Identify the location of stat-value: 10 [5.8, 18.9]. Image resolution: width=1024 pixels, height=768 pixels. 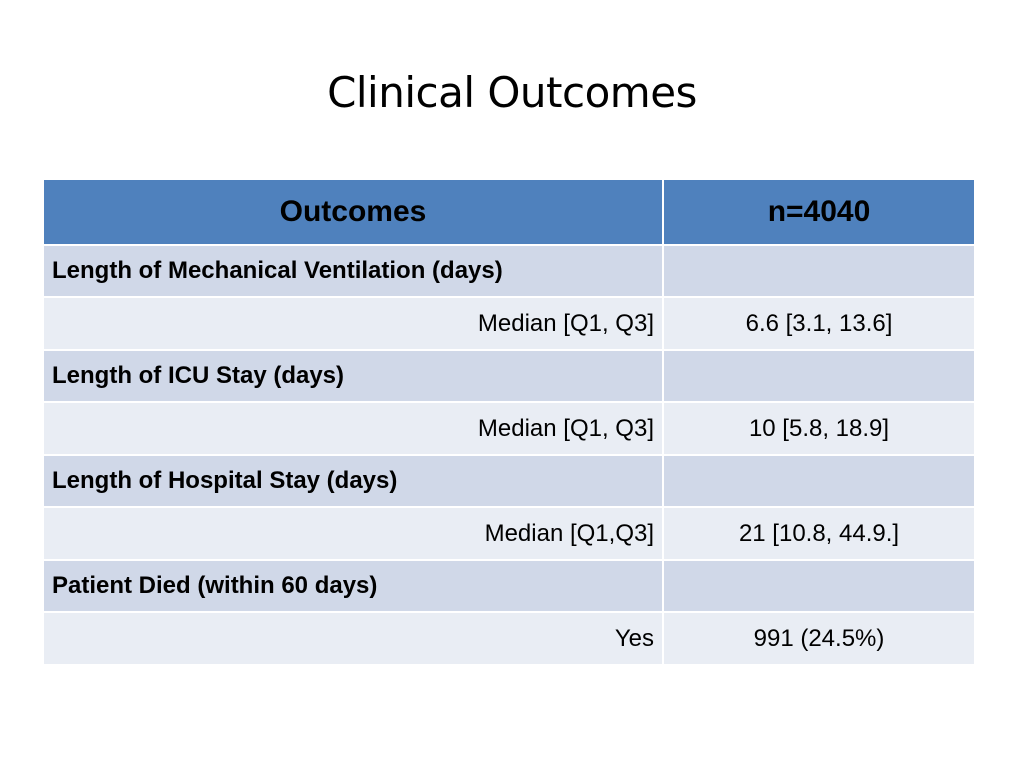
(819, 428).